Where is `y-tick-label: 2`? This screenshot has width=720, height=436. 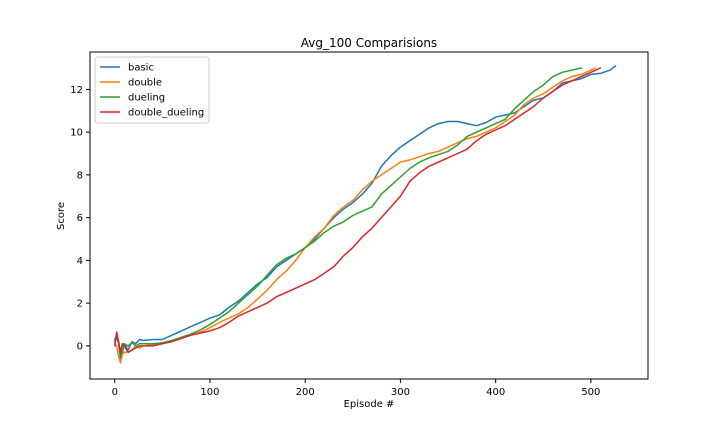
y-tick-label: 2 is located at coordinates (80, 304).